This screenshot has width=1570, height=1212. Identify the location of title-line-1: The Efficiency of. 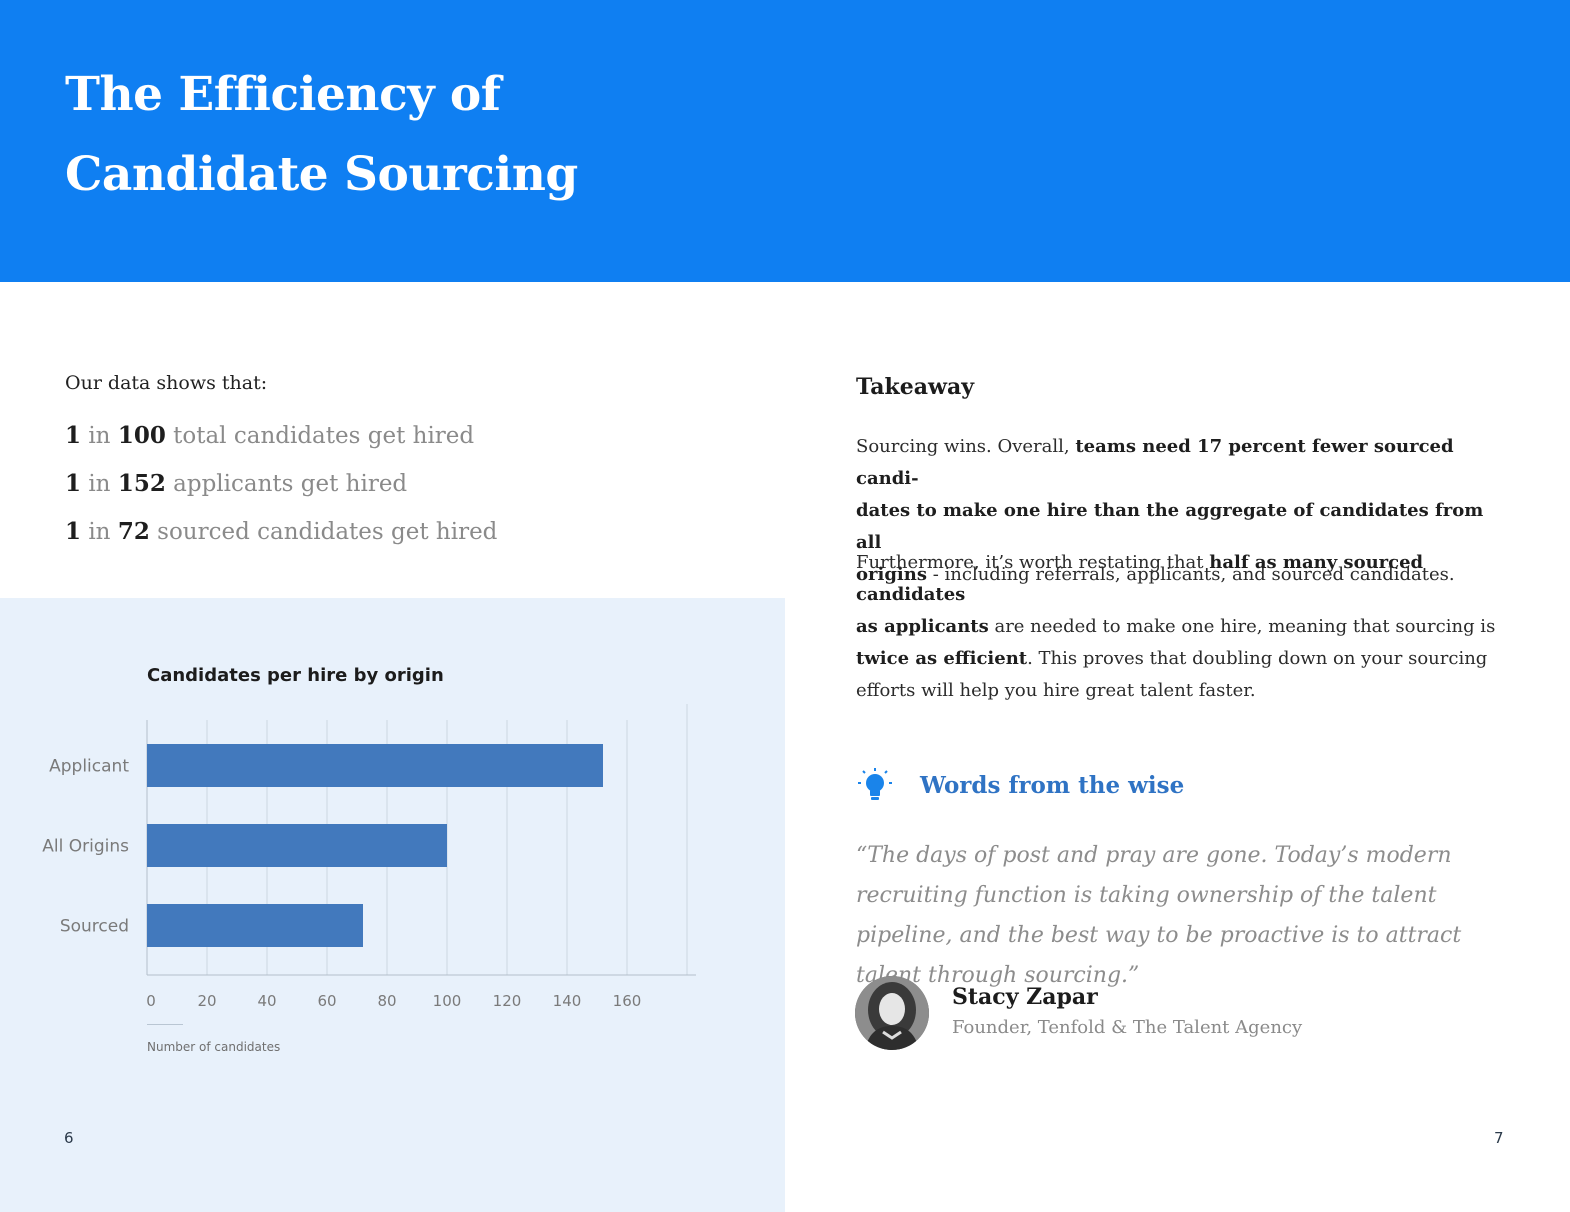
(283, 94).